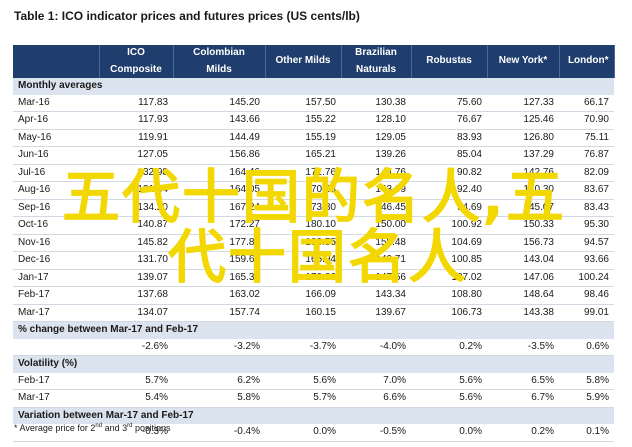  What do you see at coordinates (523, 138) in the screenshot?
I see `table-cell: 126.80` at bounding box center [523, 138].